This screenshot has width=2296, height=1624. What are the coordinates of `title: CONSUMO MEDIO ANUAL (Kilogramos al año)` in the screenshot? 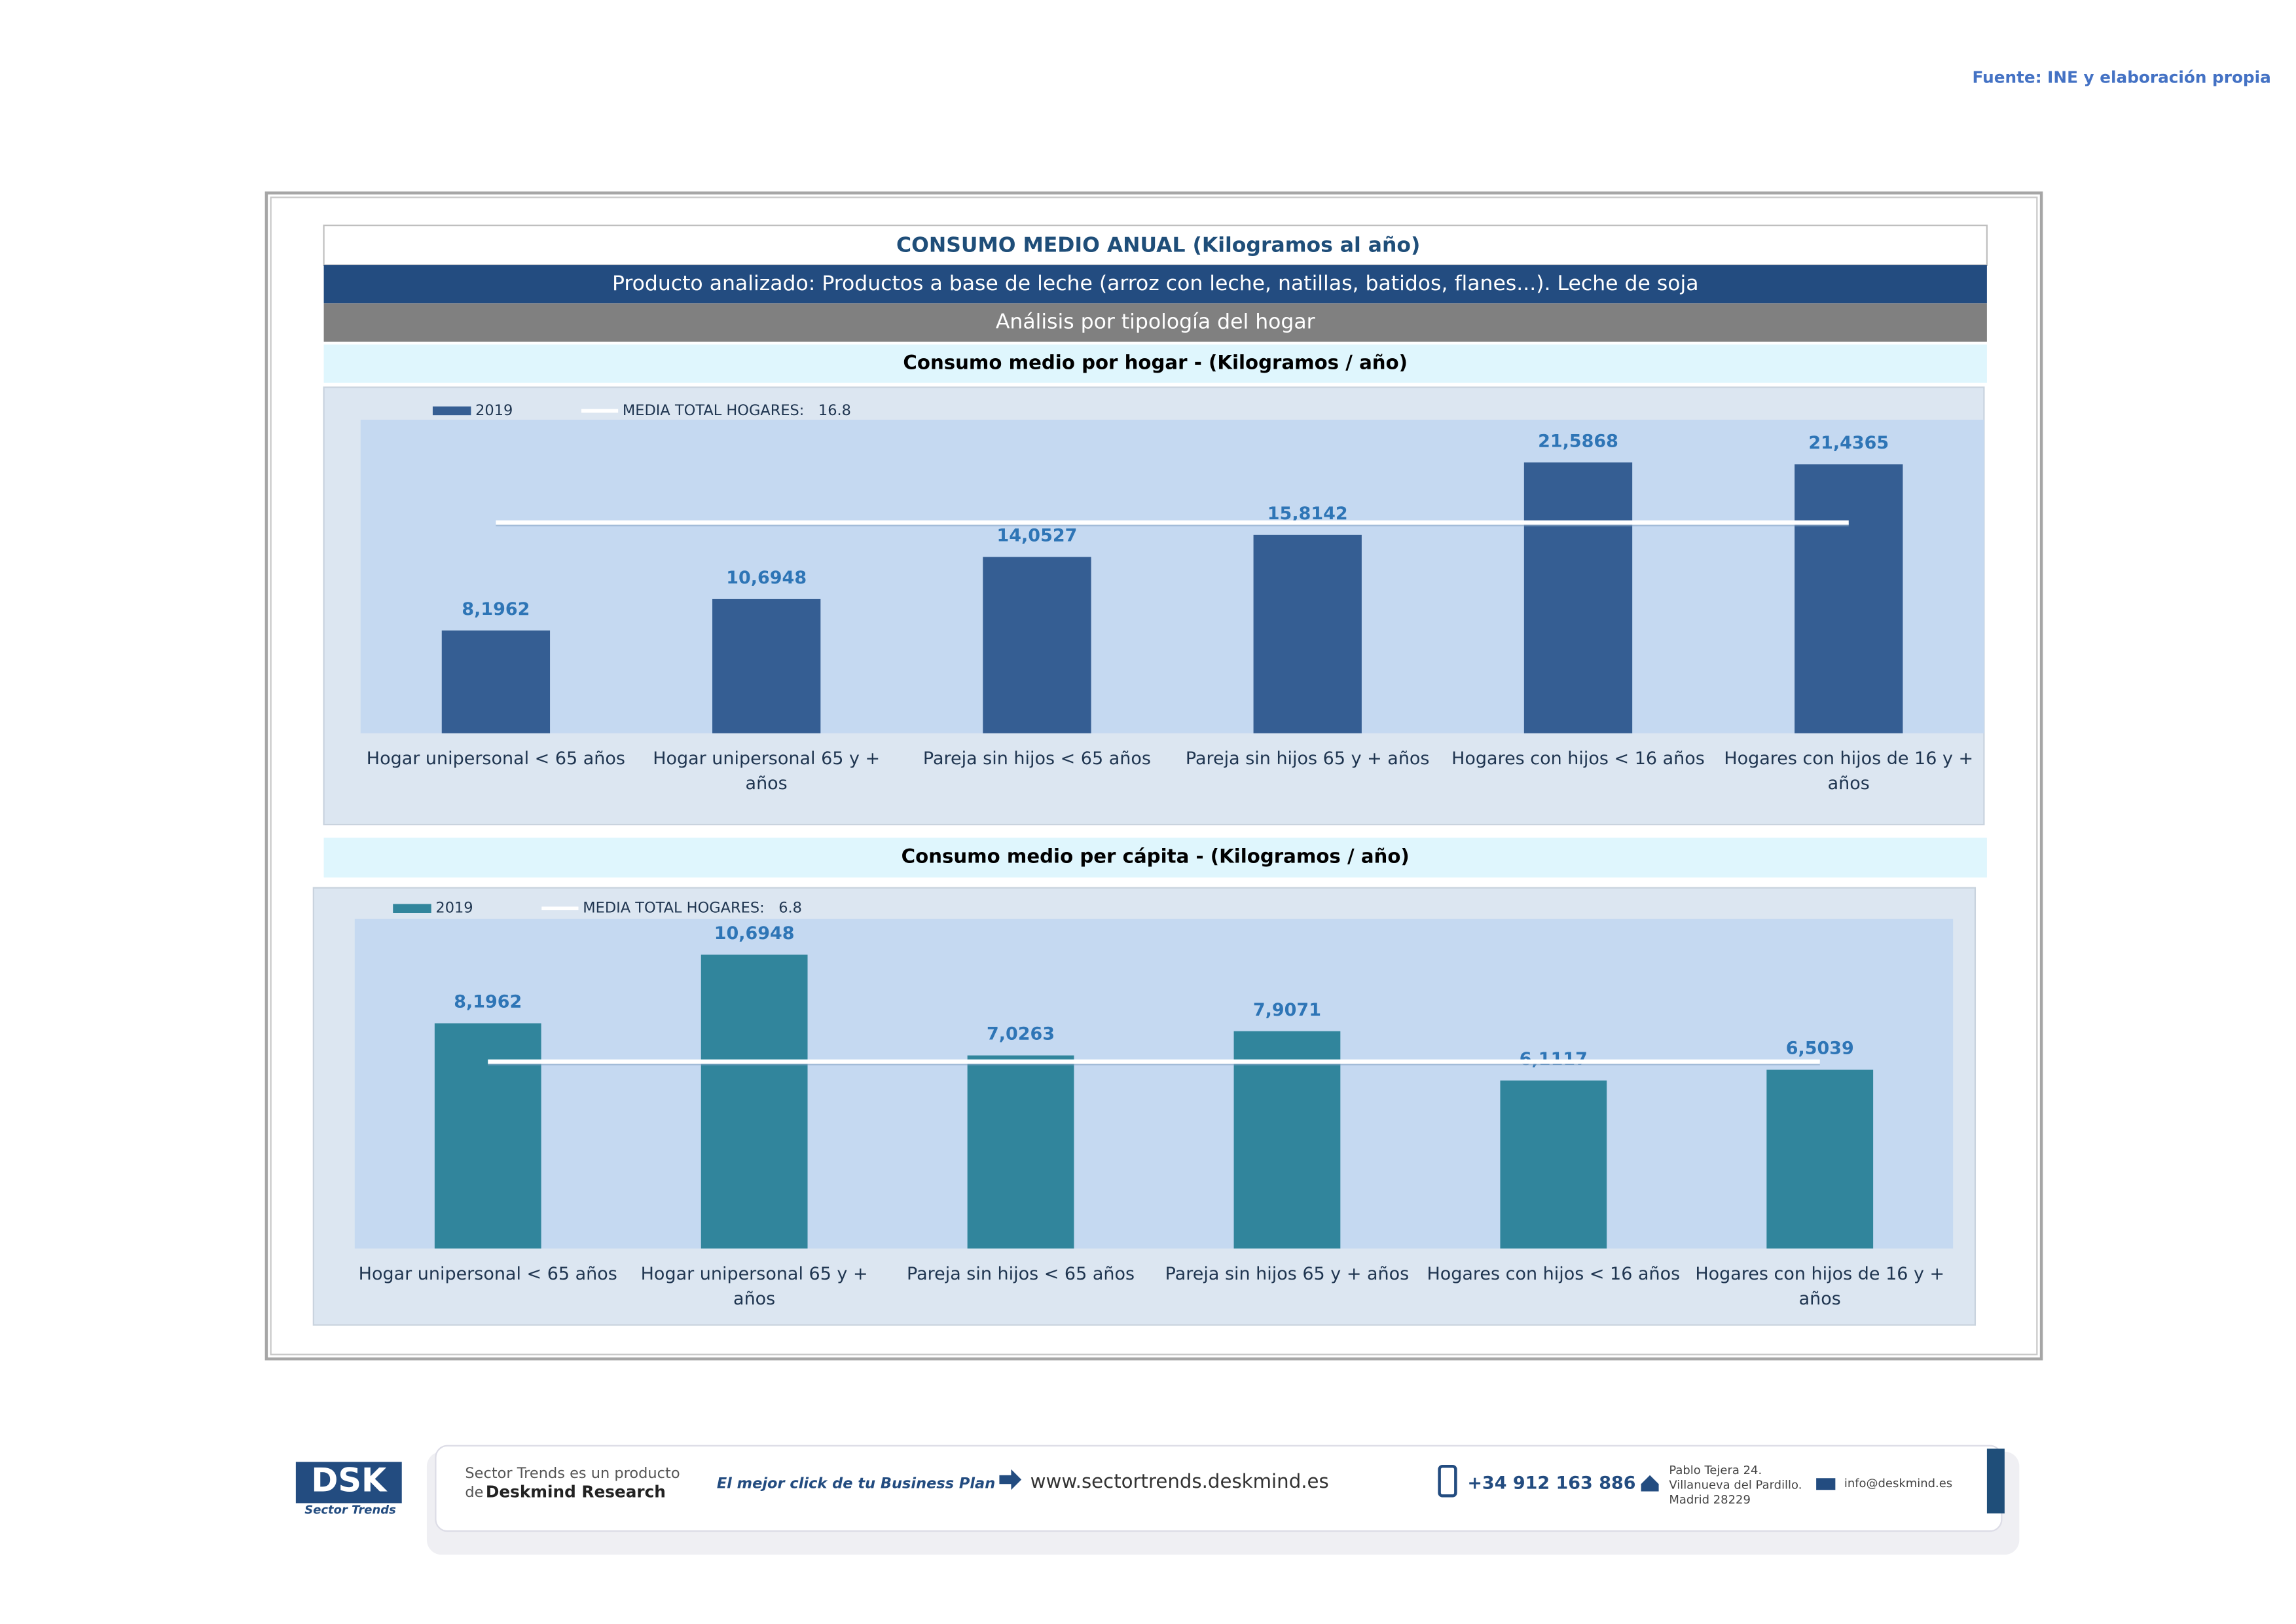 It's located at (1158, 245).